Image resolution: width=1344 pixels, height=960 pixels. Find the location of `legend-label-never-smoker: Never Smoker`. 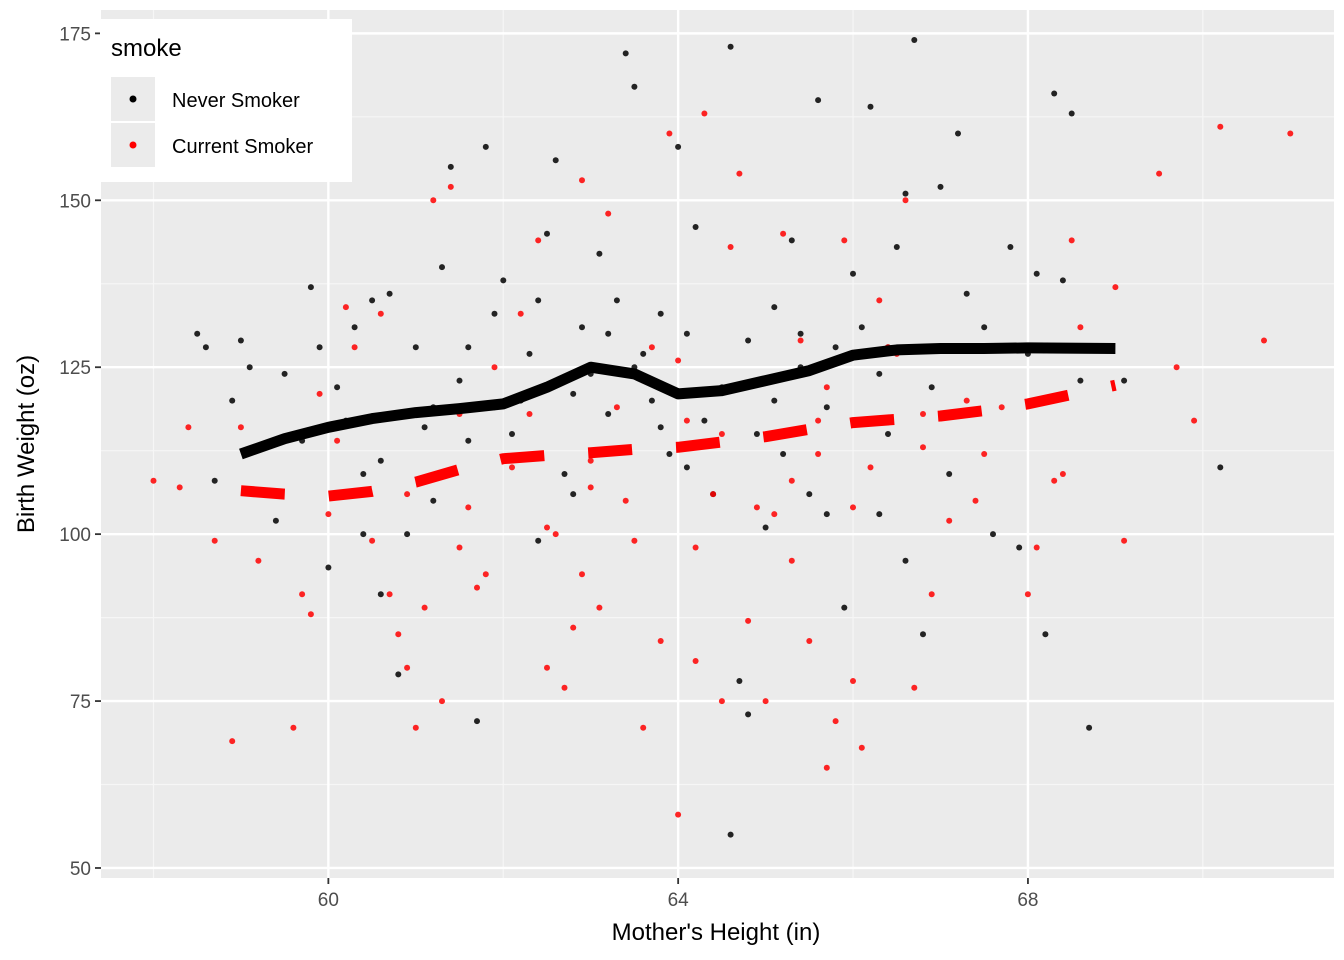

legend-label-never-smoker: Never Smoker is located at coordinates (236, 101).